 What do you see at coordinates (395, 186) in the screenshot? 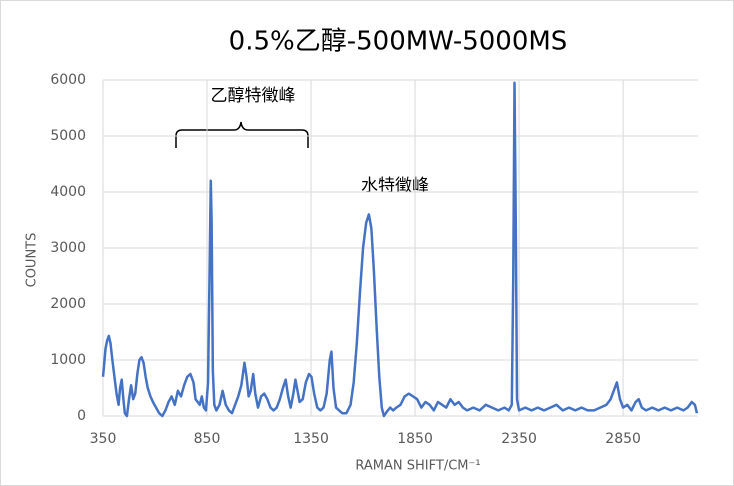
I see `annotation: 水特徵峰` at bounding box center [395, 186].